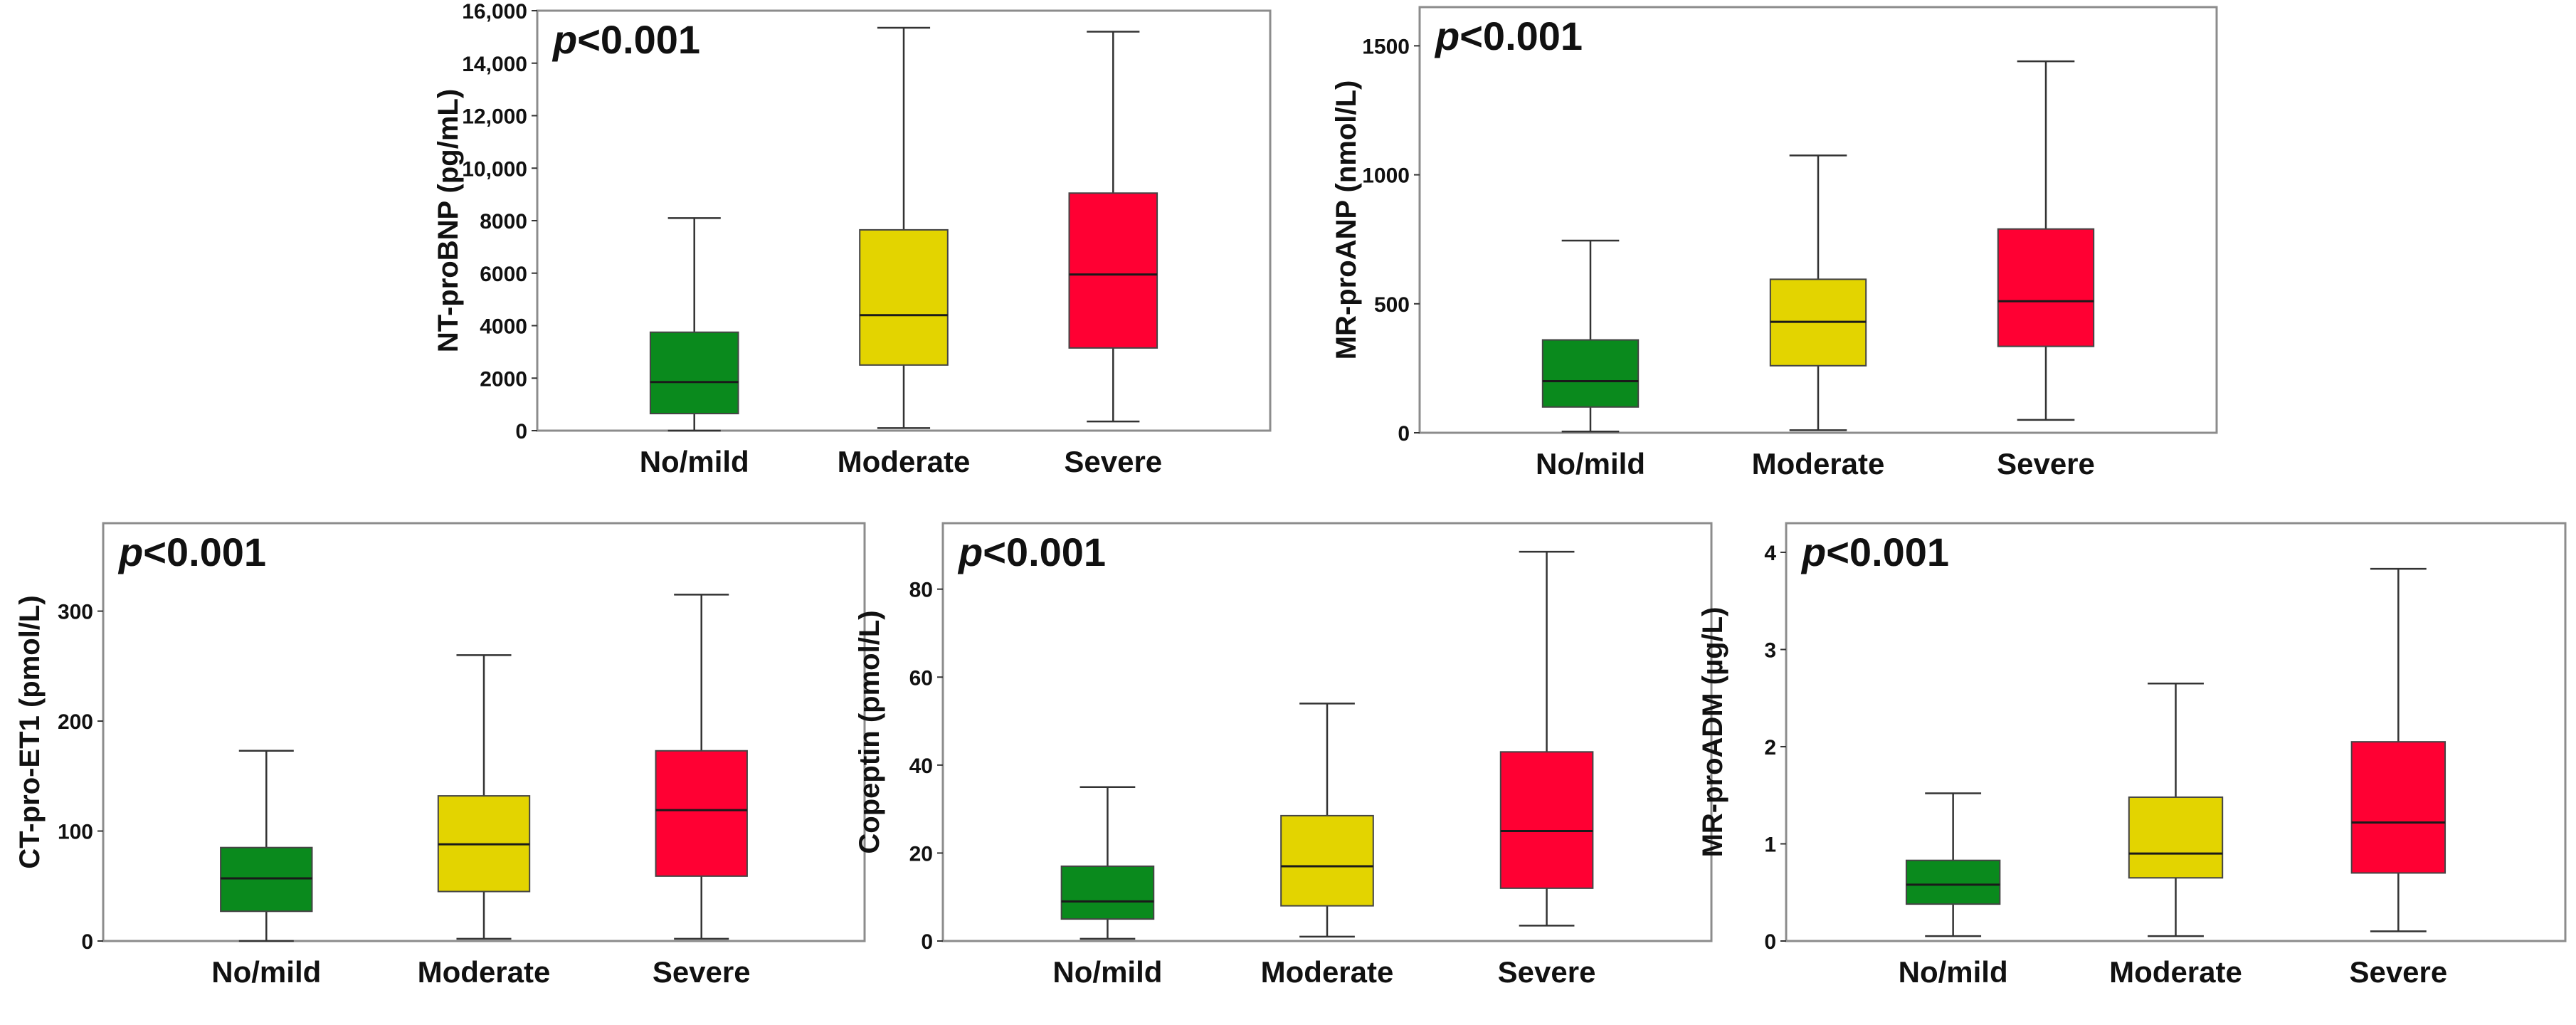 The image size is (2576, 1025). I want to click on y-tick-label: 8000, so click(503, 221).